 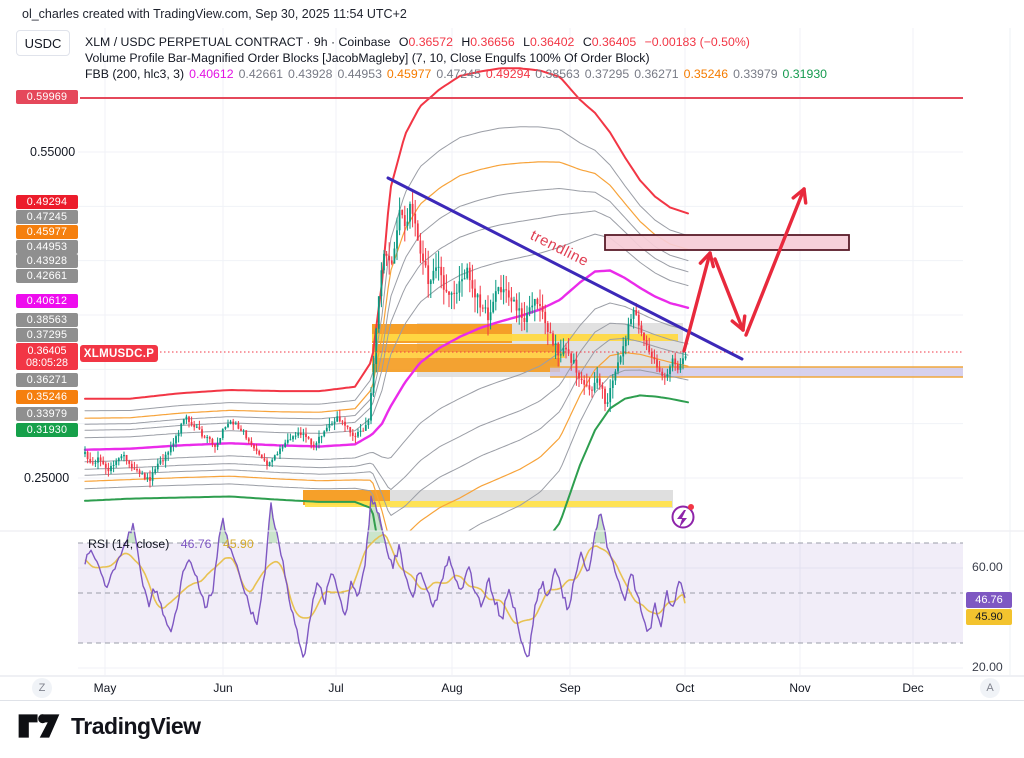 What do you see at coordinates (755, 74) in the screenshot?
I see `fbb-value: 0.33979` at bounding box center [755, 74].